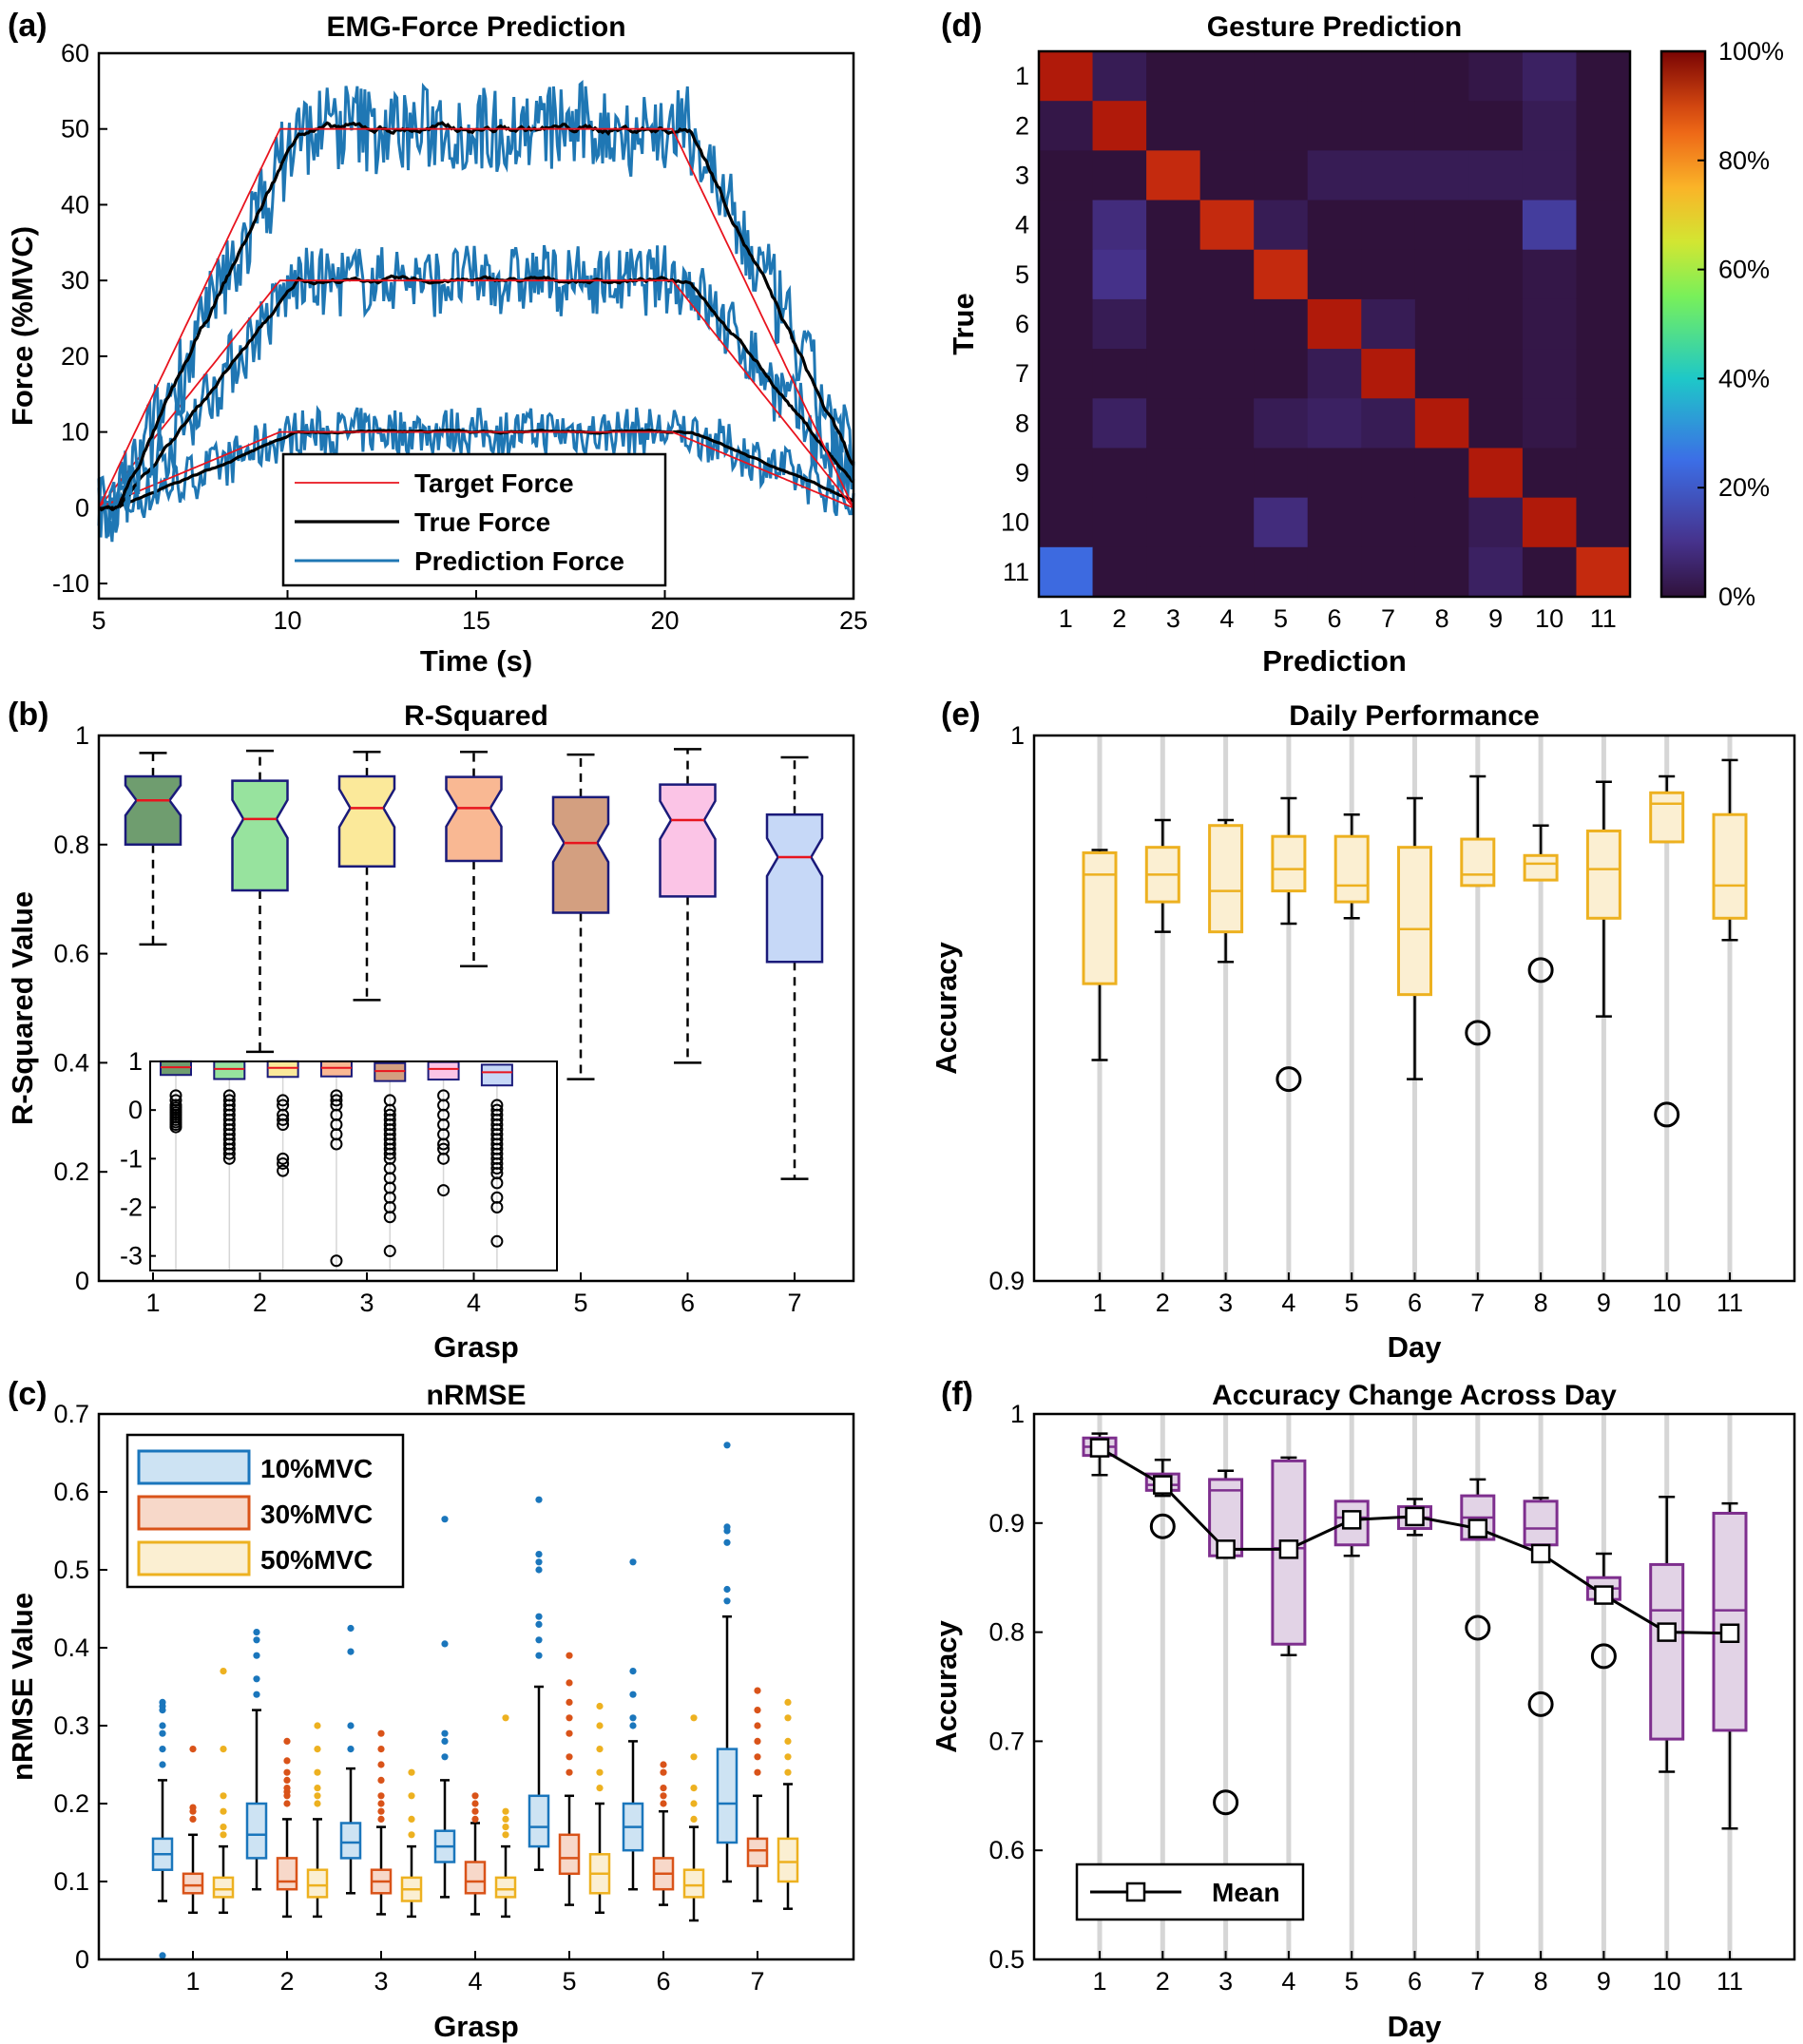 This screenshot has width=1803, height=2044. I want to click on inset-ytick-label: -1, so click(131, 1159).